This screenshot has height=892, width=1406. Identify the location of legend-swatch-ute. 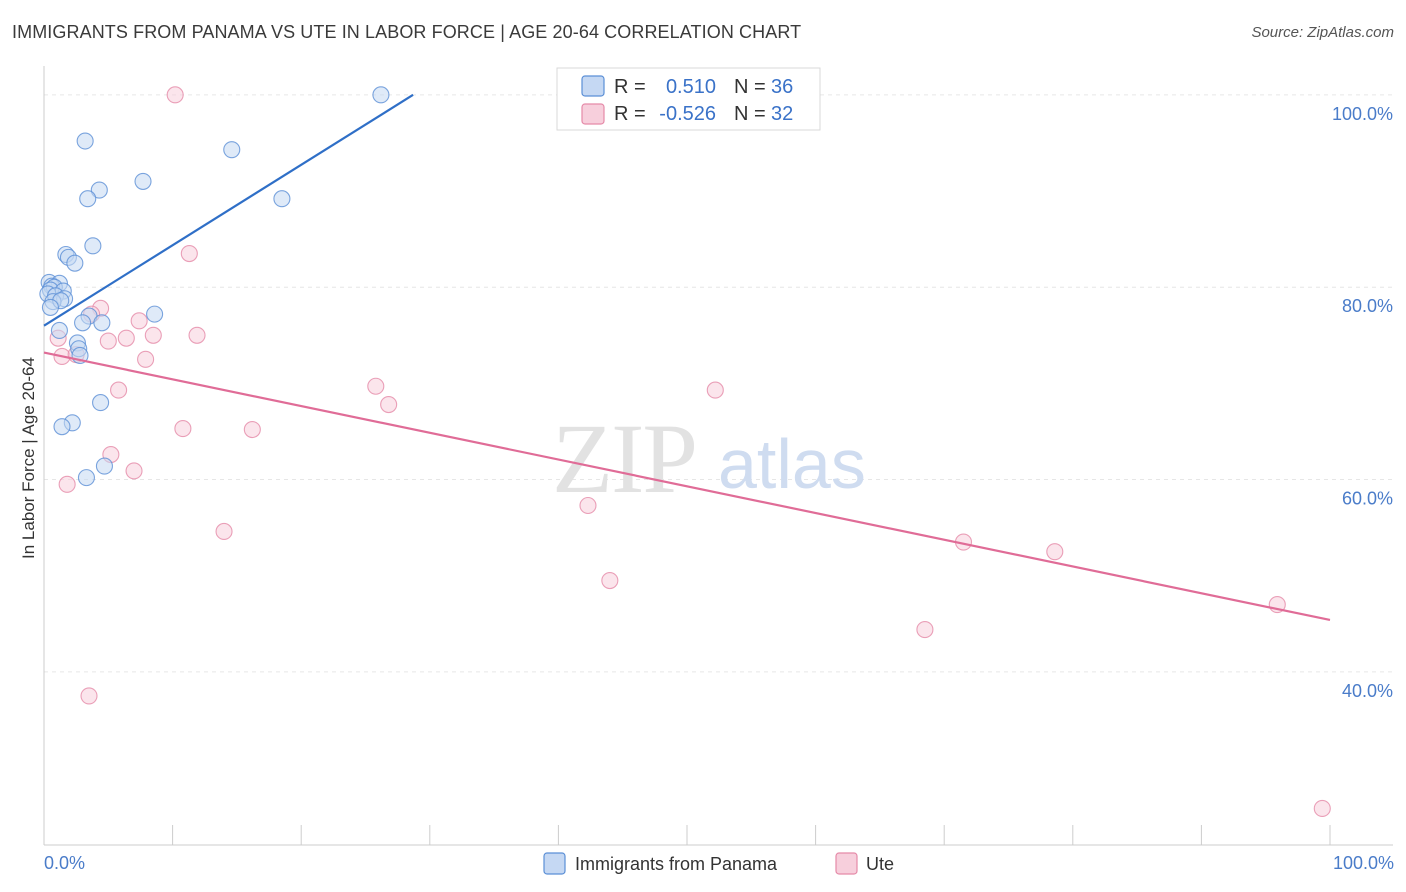
(593, 114).